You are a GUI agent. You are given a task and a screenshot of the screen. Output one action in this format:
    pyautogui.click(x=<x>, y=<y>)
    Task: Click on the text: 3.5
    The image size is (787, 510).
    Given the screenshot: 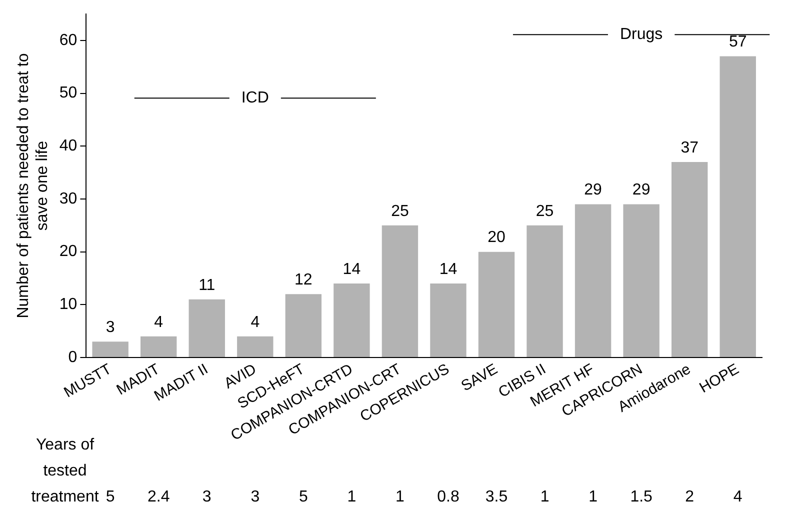 What is the action you would take?
    pyautogui.click(x=496, y=497)
    